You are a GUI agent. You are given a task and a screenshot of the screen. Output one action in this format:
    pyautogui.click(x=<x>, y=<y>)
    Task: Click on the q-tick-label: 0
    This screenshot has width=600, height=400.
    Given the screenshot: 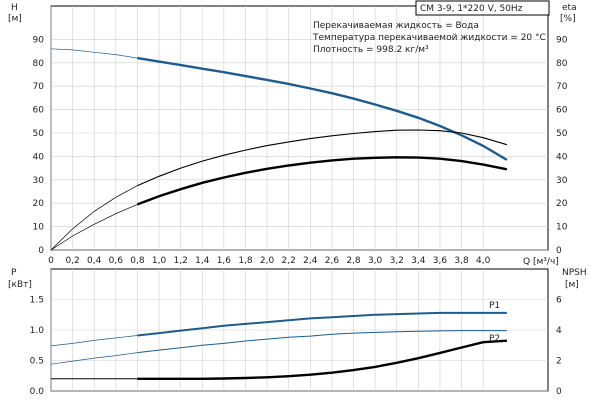 What is the action you would take?
    pyautogui.click(x=51, y=261)
    